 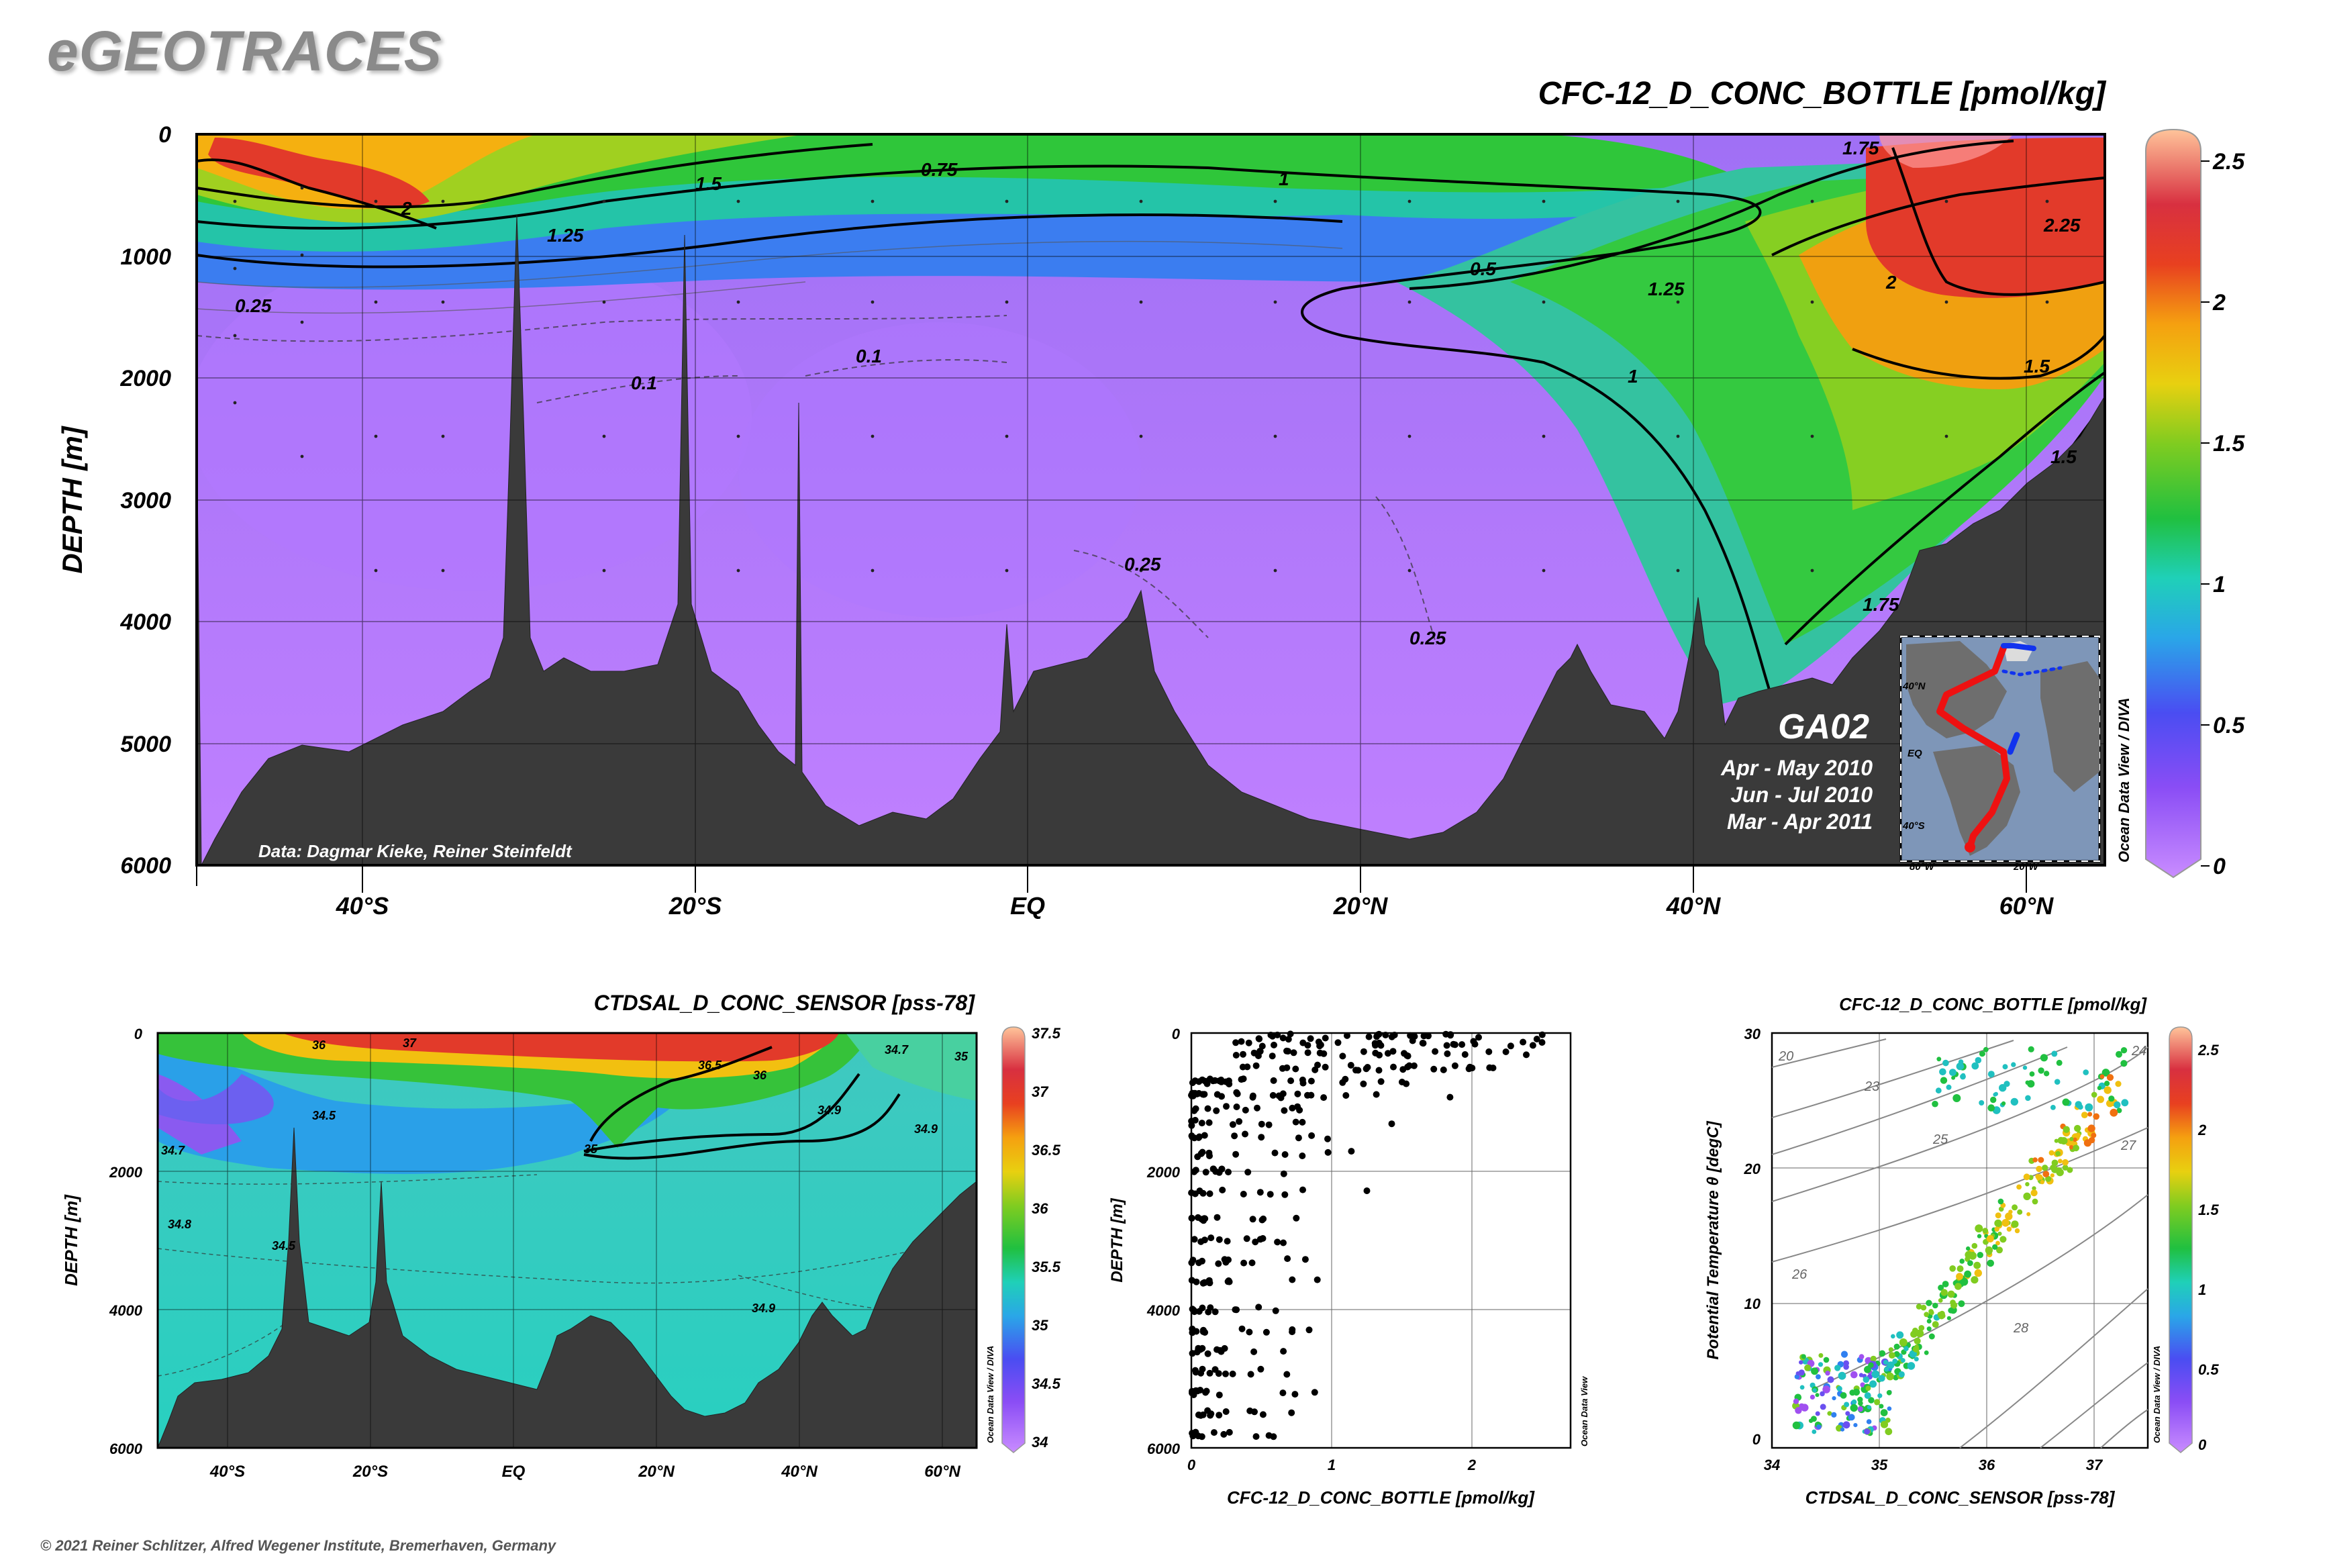 What do you see at coordinates (514, 1472) in the screenshot?
I see `x-tick-label: EQ` at bounding box center [514, 1472].